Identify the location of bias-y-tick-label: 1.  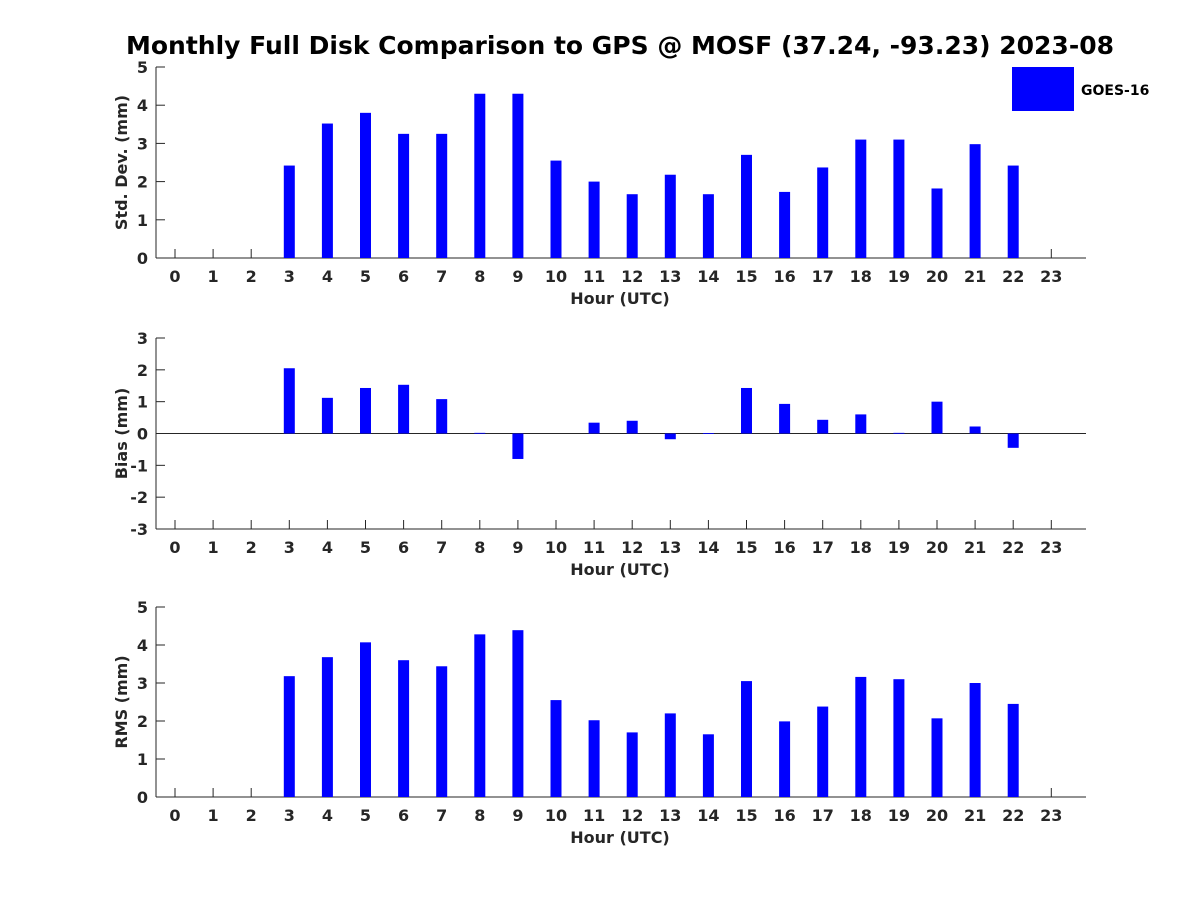
(142, 402).